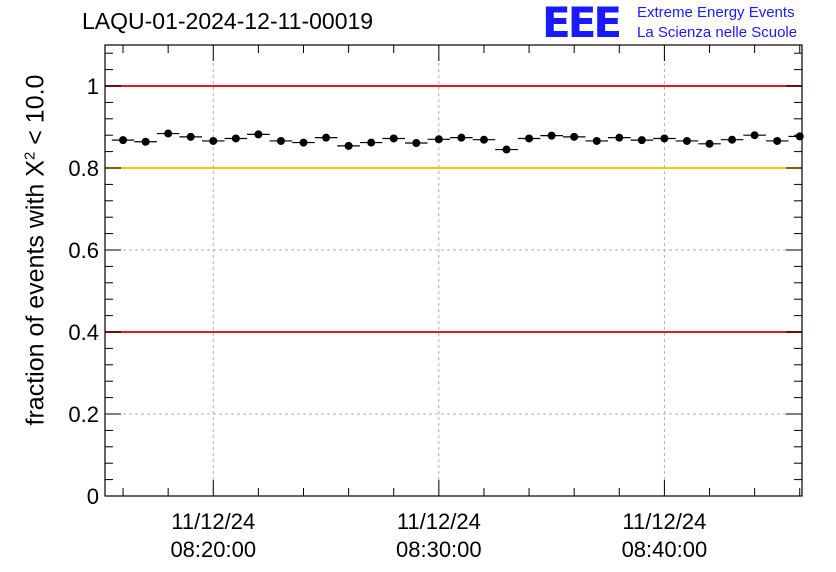 The height and width of the screenshot is (572, 836). Describe the element at coordinates (213, 536) in the screenshot. I see `x-tick-label: 11/12/24 08:20:00` at that location.